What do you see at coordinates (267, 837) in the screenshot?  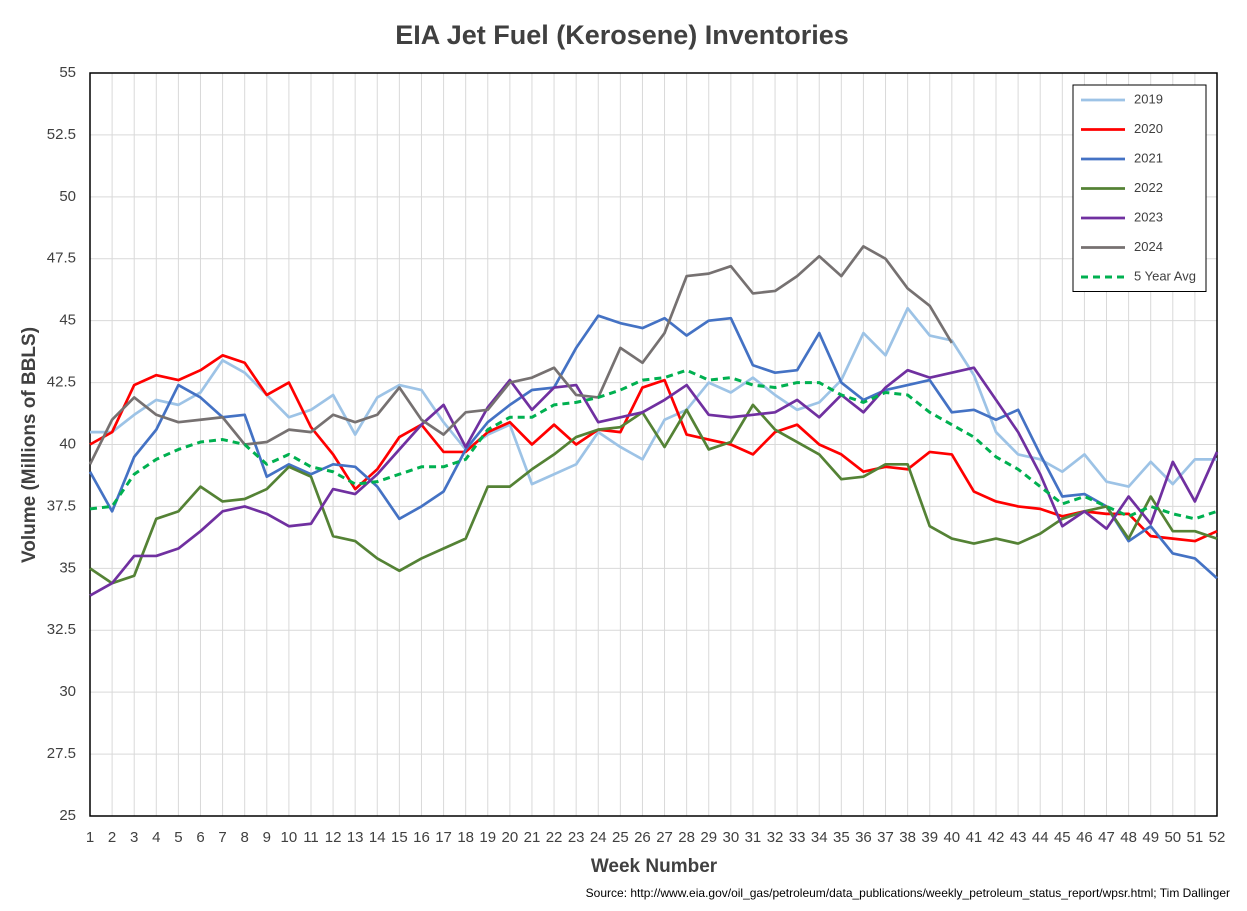 I see `x-tick-label: 9` at bounding box center [267, 837].